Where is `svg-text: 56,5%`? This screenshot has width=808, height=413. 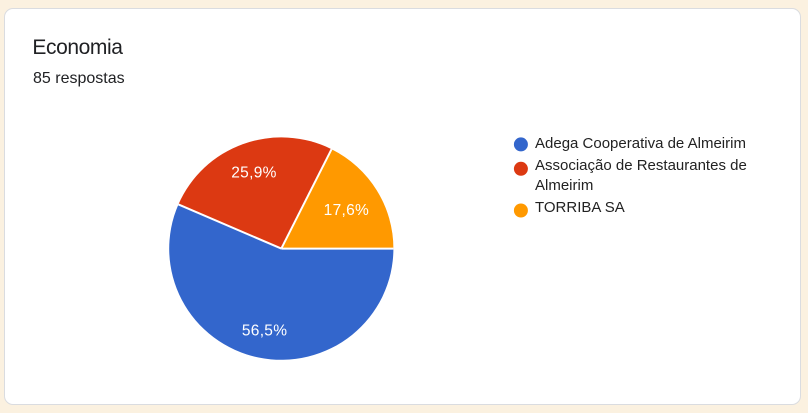
svg-text: 56,5% is located at coordinates (264, 331).